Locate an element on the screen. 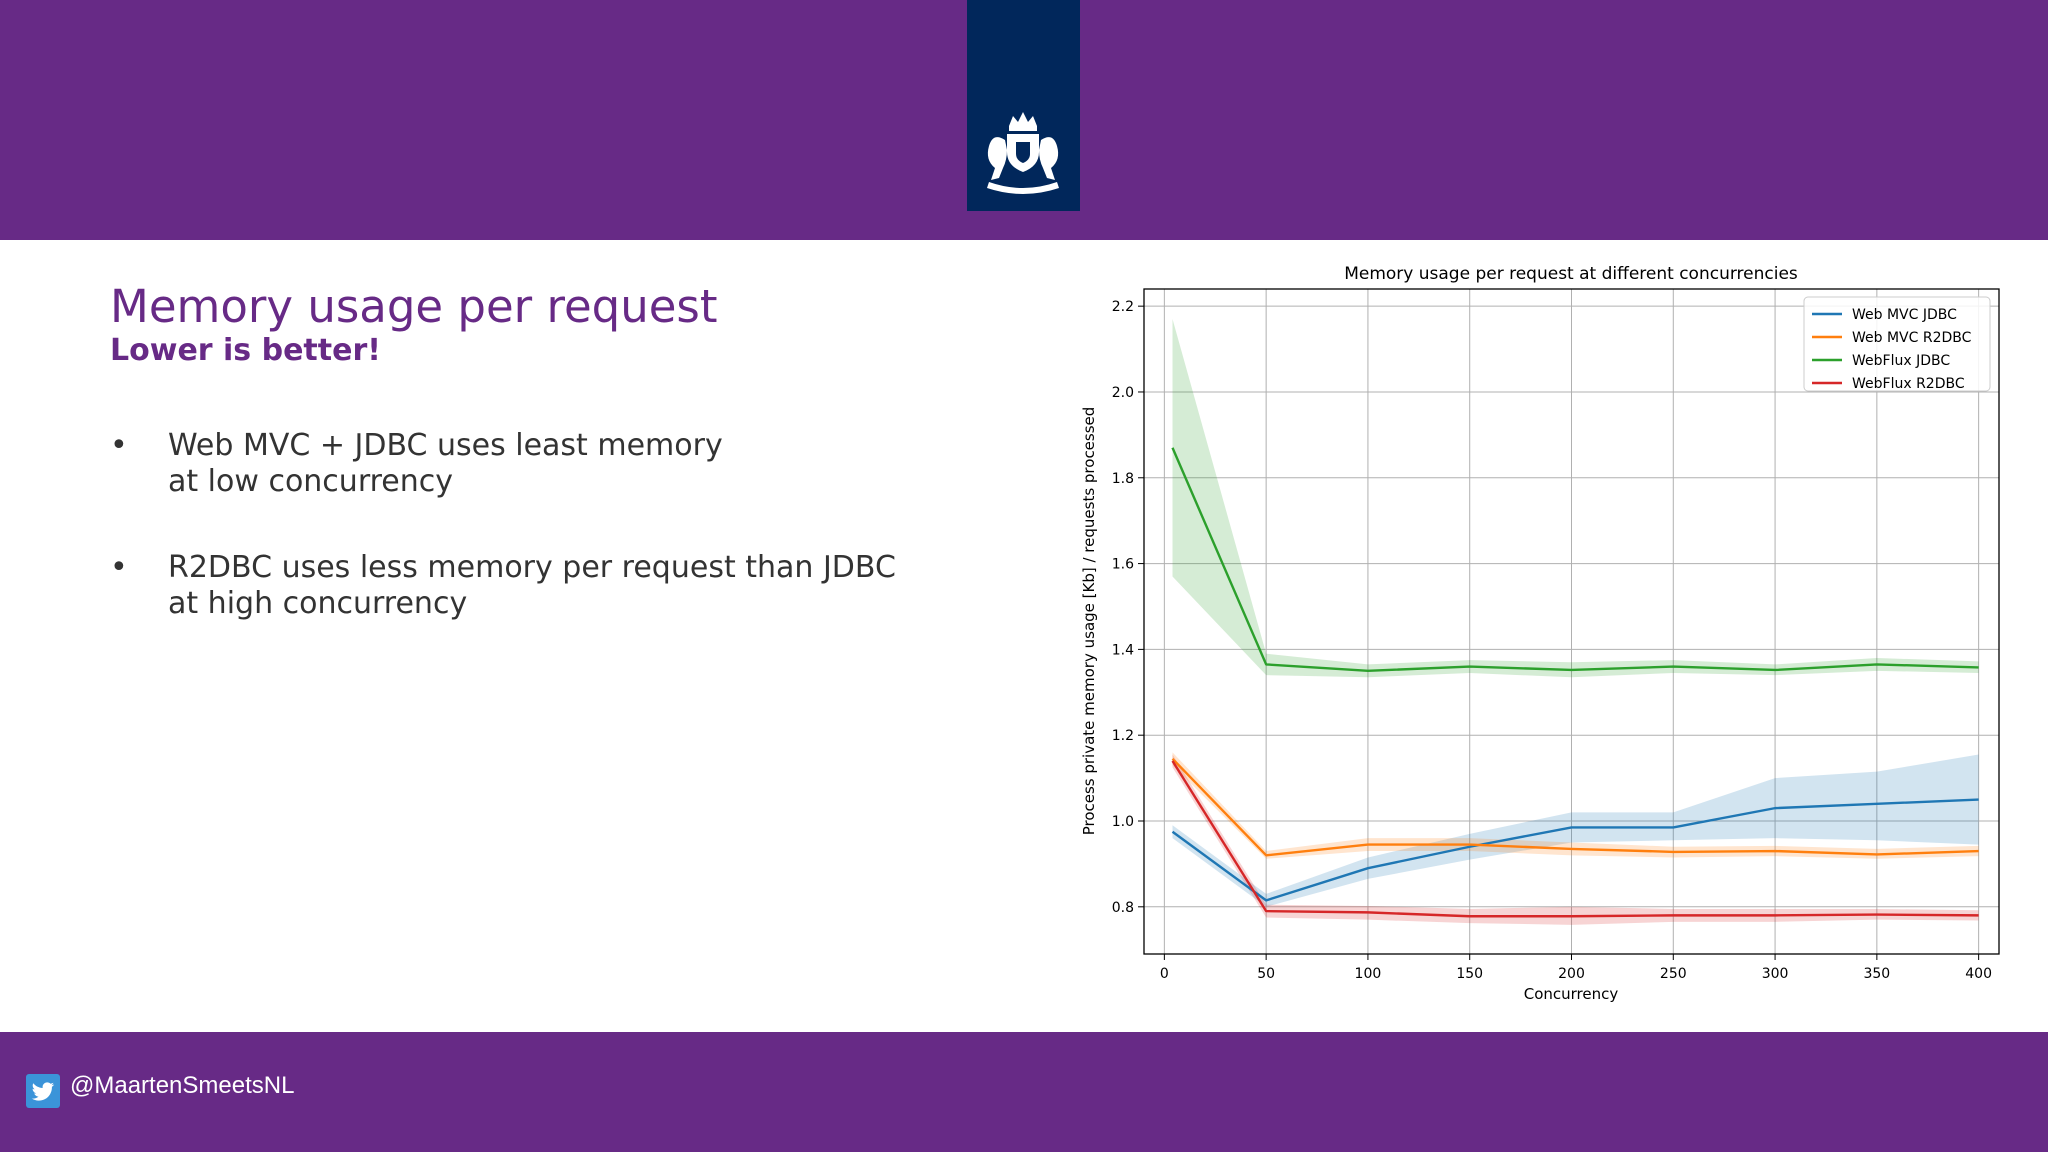  x-tick-label: 200 is located at coordinates (1571, 974).